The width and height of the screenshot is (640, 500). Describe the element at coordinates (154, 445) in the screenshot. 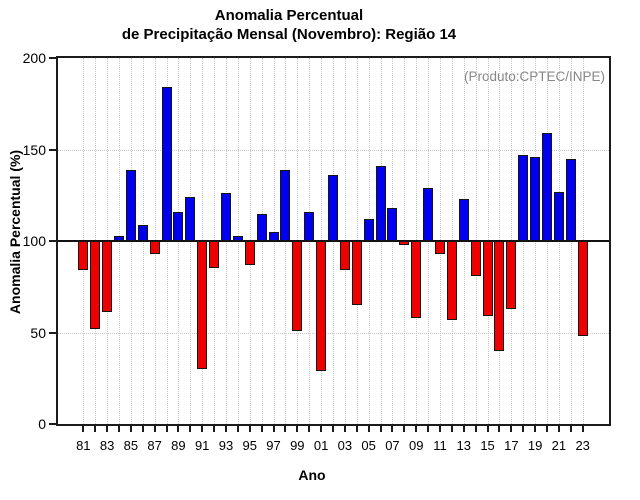

I see `x-tick-label-87: 87` at that location.